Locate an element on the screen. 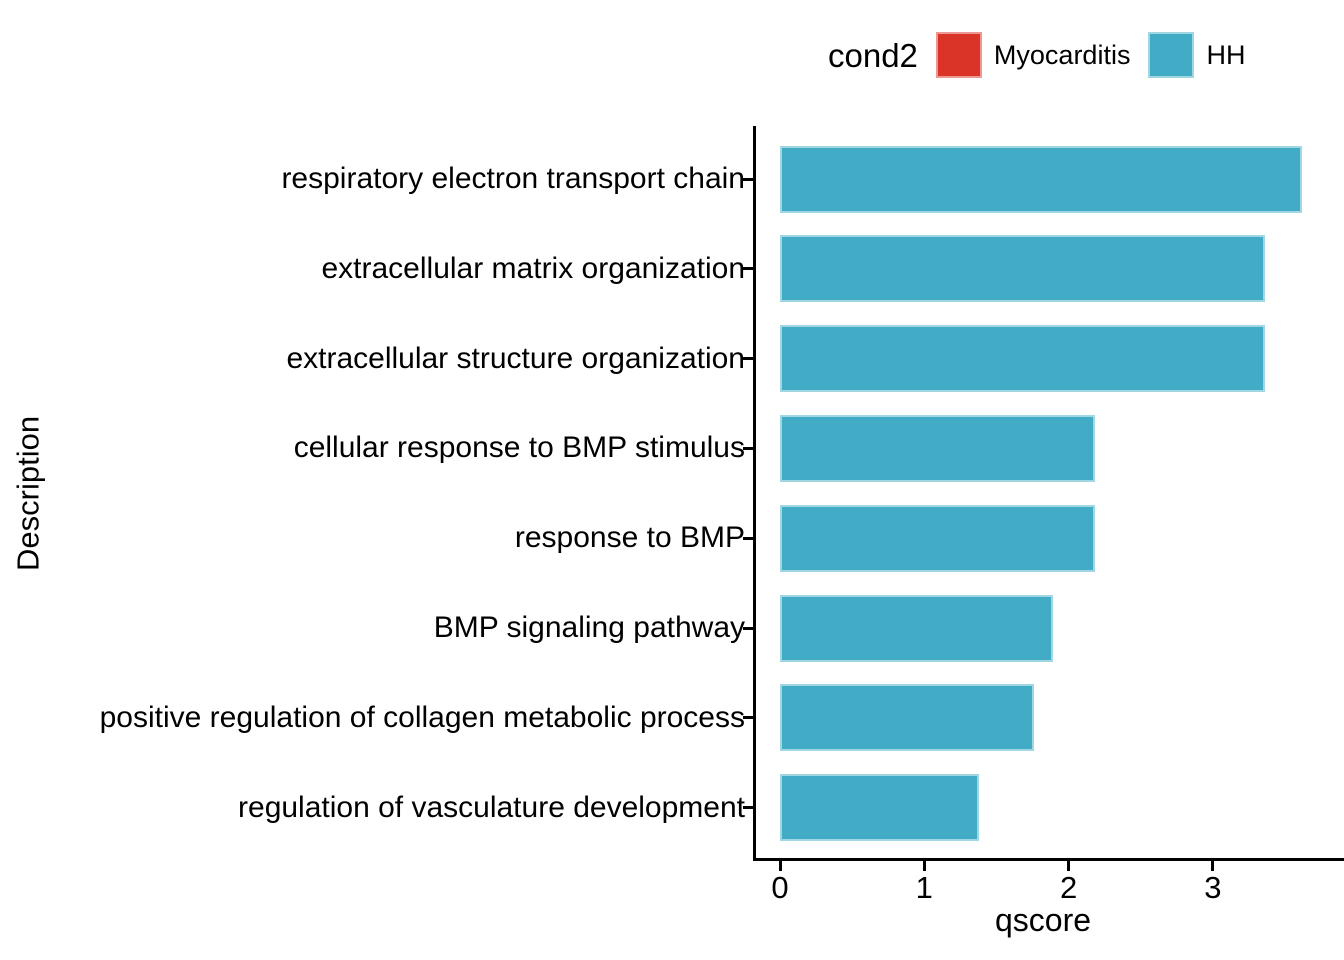  y-axis-label: respiratory electron transport chain is located at coordinates (513, 178).